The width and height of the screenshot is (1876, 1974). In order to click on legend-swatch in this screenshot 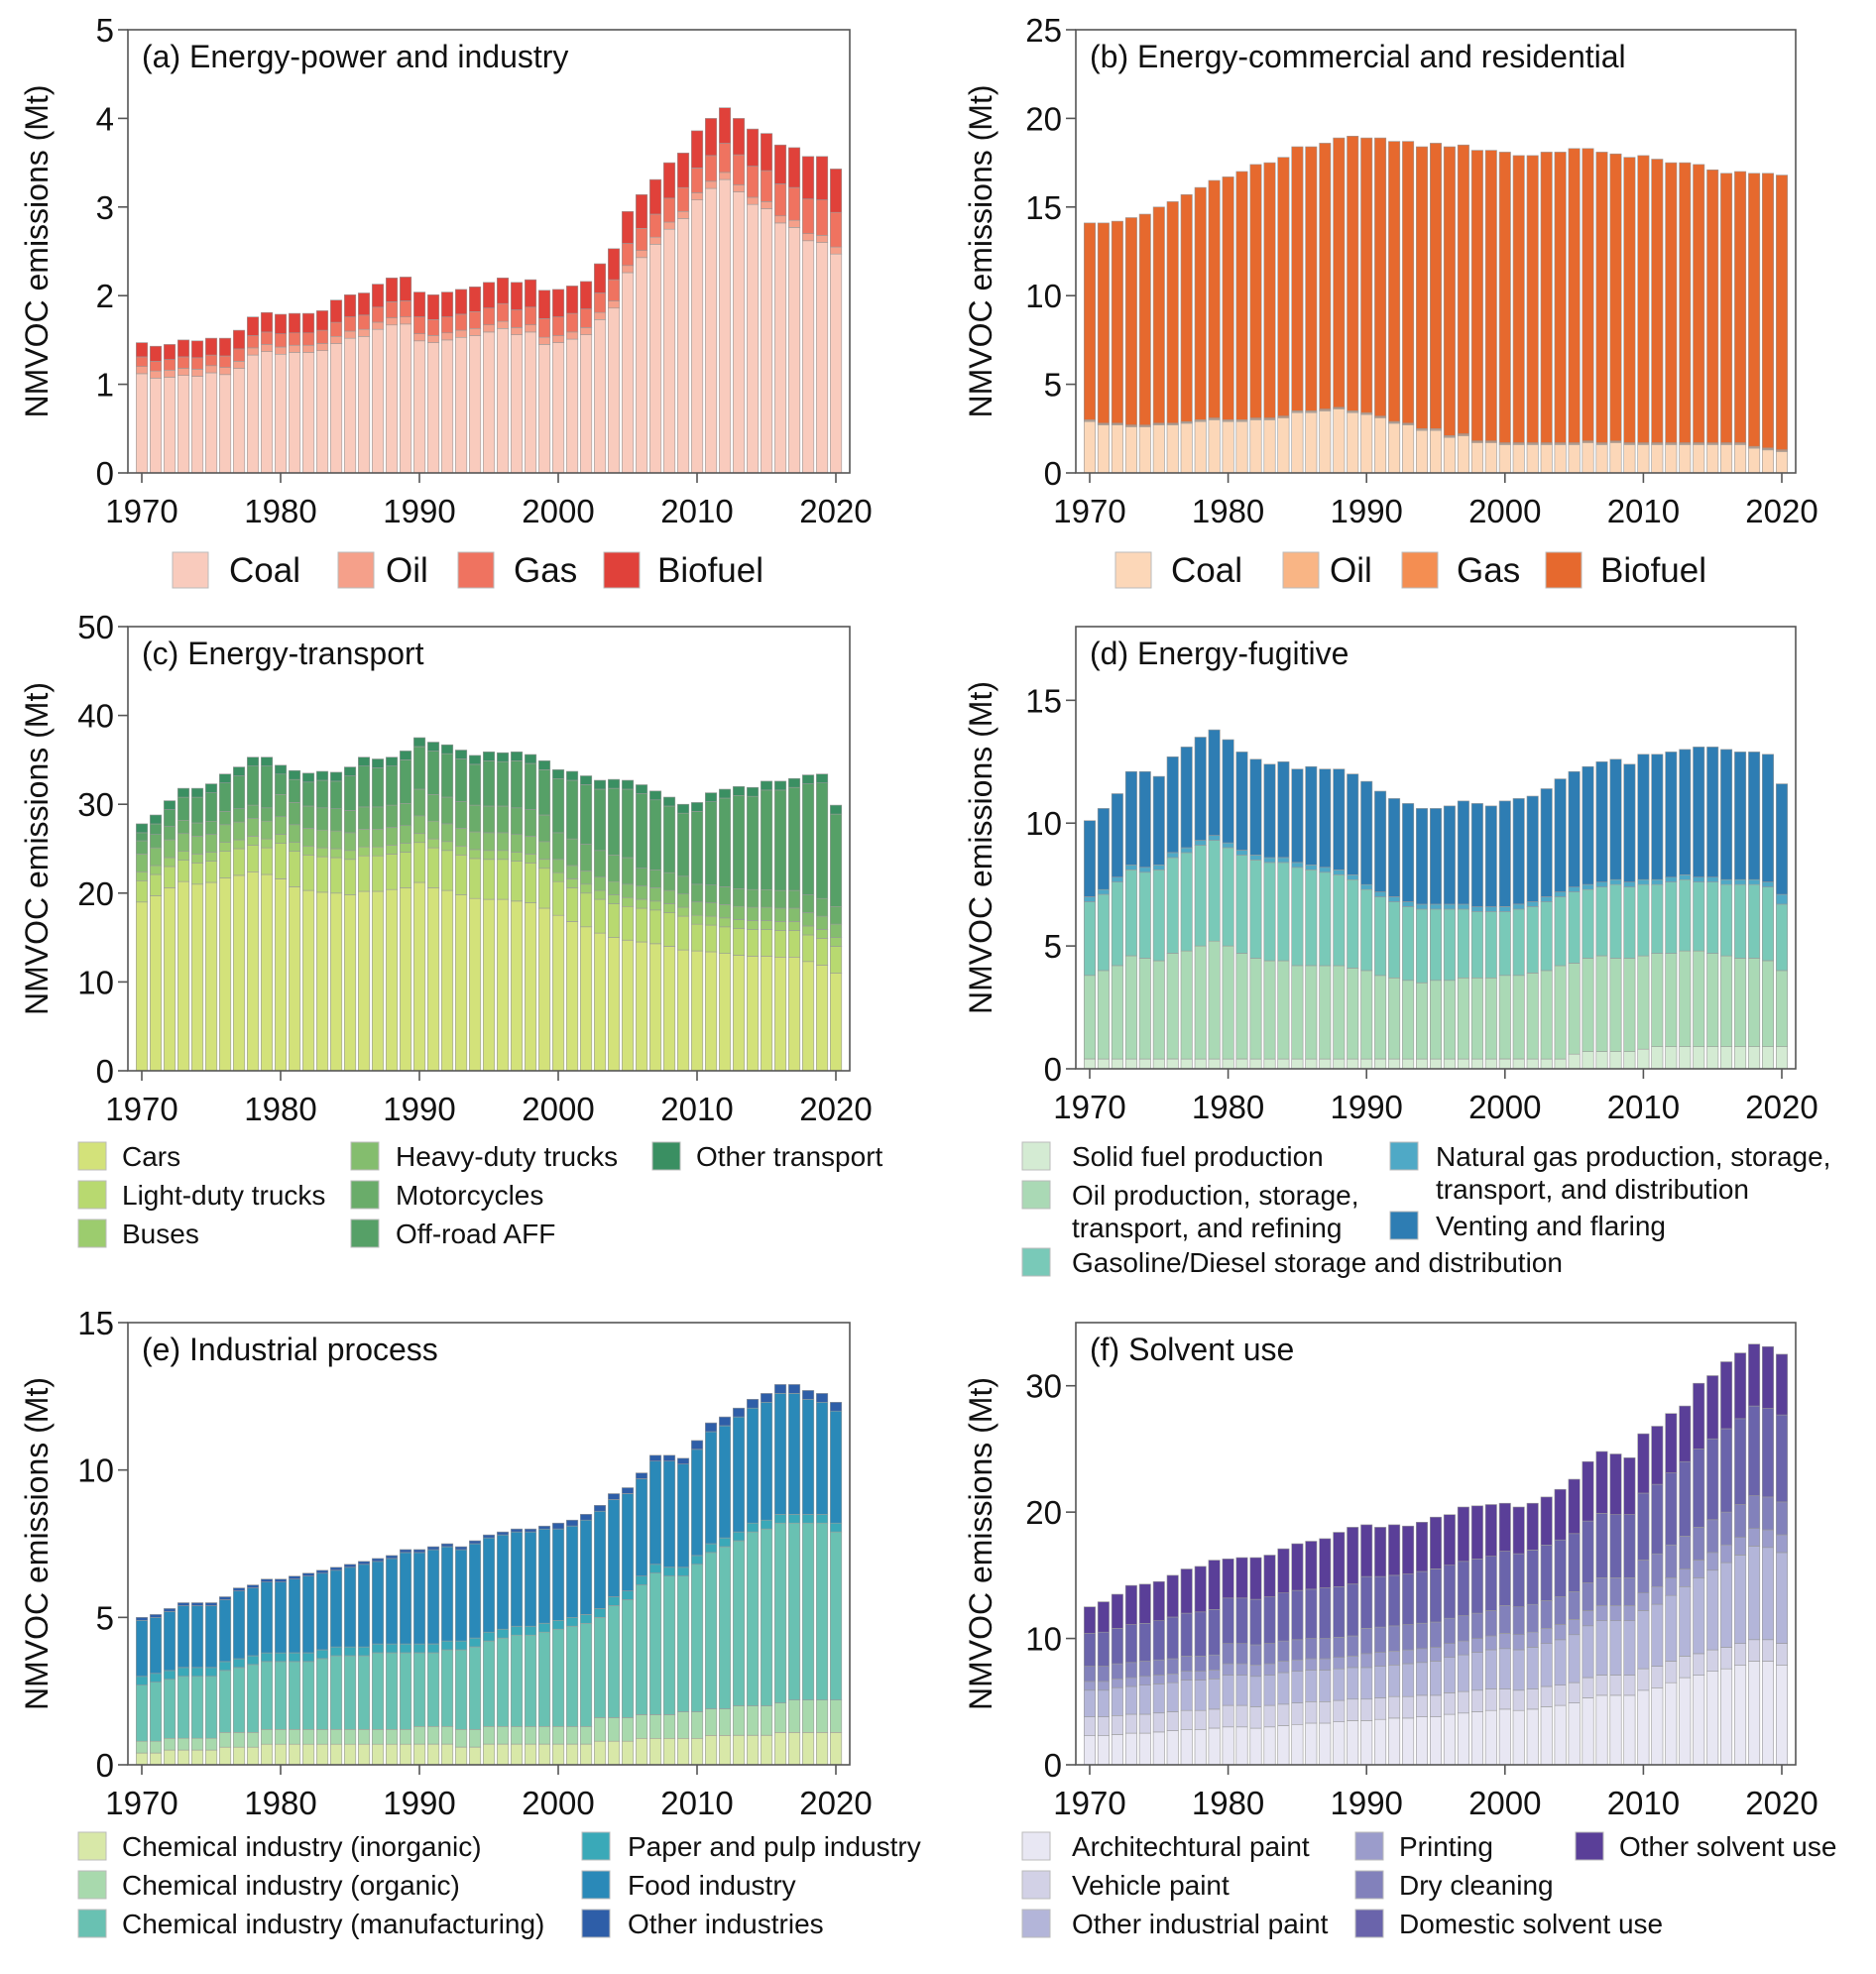, I will do `click(92, 1846)`.